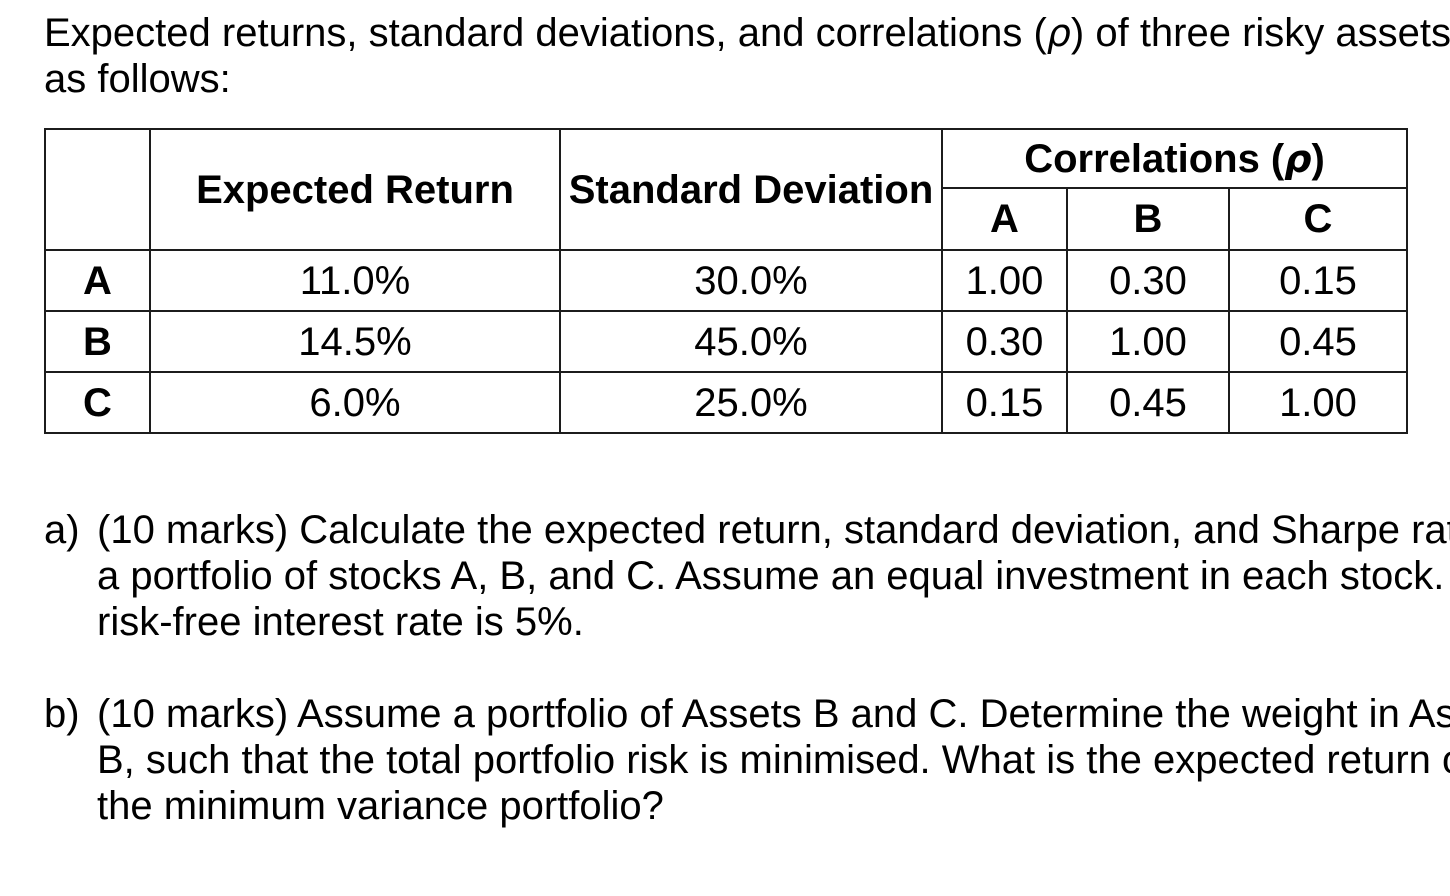  I want to click on col-header-standard-deviation: Standard Deviation, so click(751, 189).